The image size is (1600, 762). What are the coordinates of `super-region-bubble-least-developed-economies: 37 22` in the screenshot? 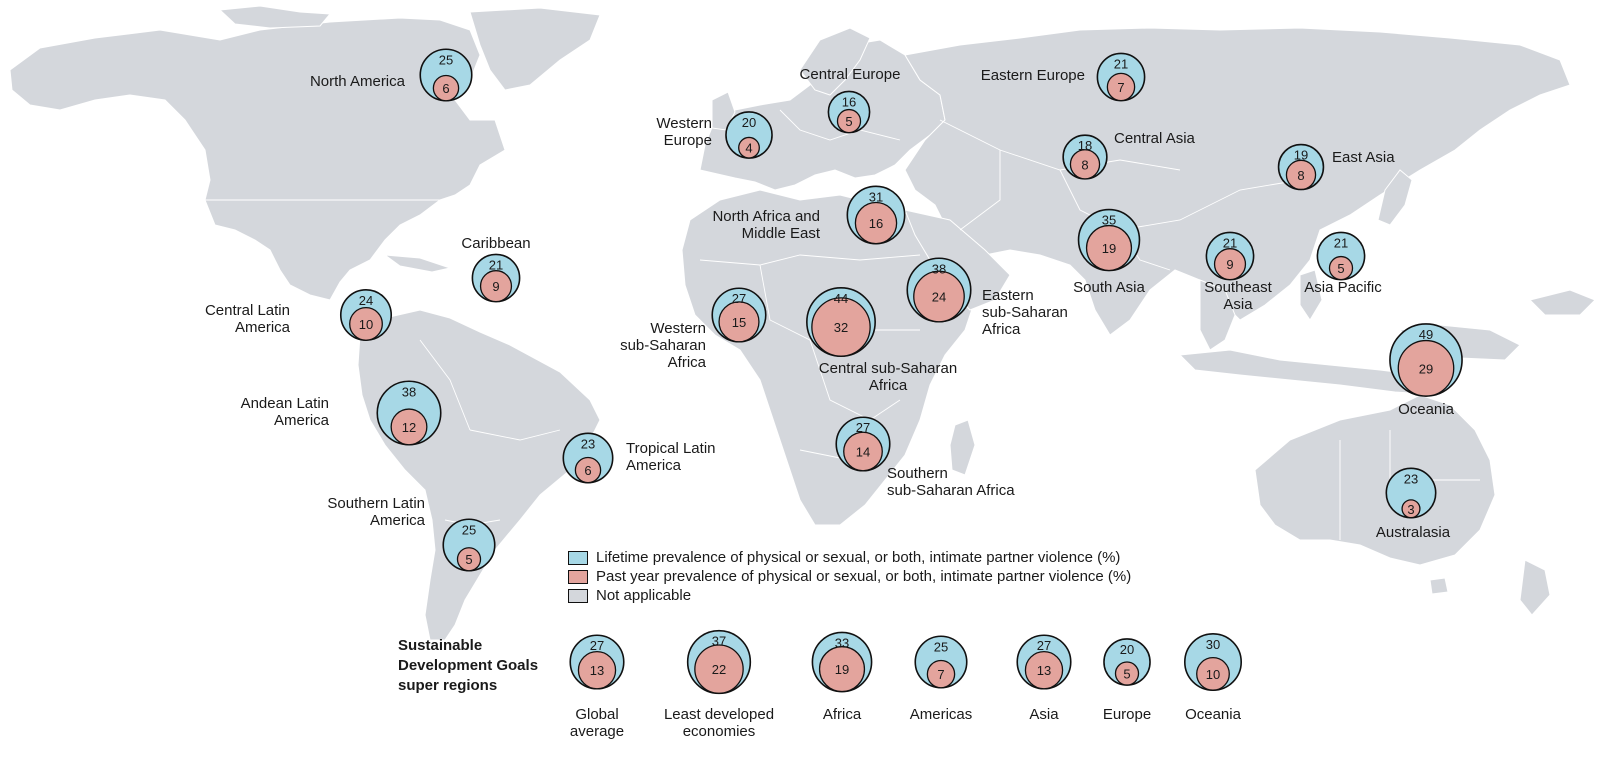 It's located at (719, 662).